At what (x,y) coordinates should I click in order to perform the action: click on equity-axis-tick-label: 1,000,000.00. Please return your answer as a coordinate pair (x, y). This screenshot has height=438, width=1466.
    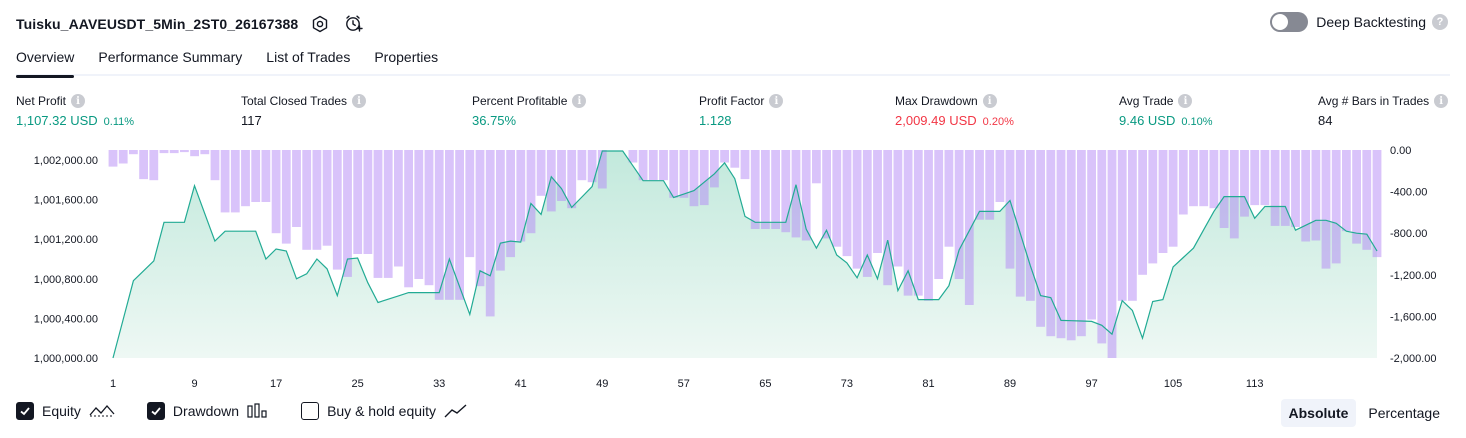
    Looking at the image, I should click on (66, 359).